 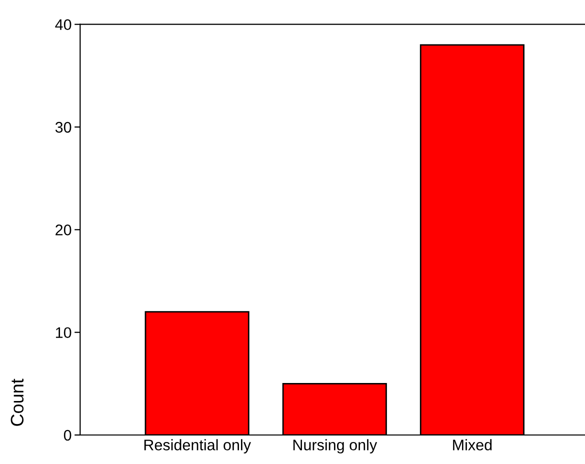 I want to click on y-tick-label: 0, so click(x=68, y=435).